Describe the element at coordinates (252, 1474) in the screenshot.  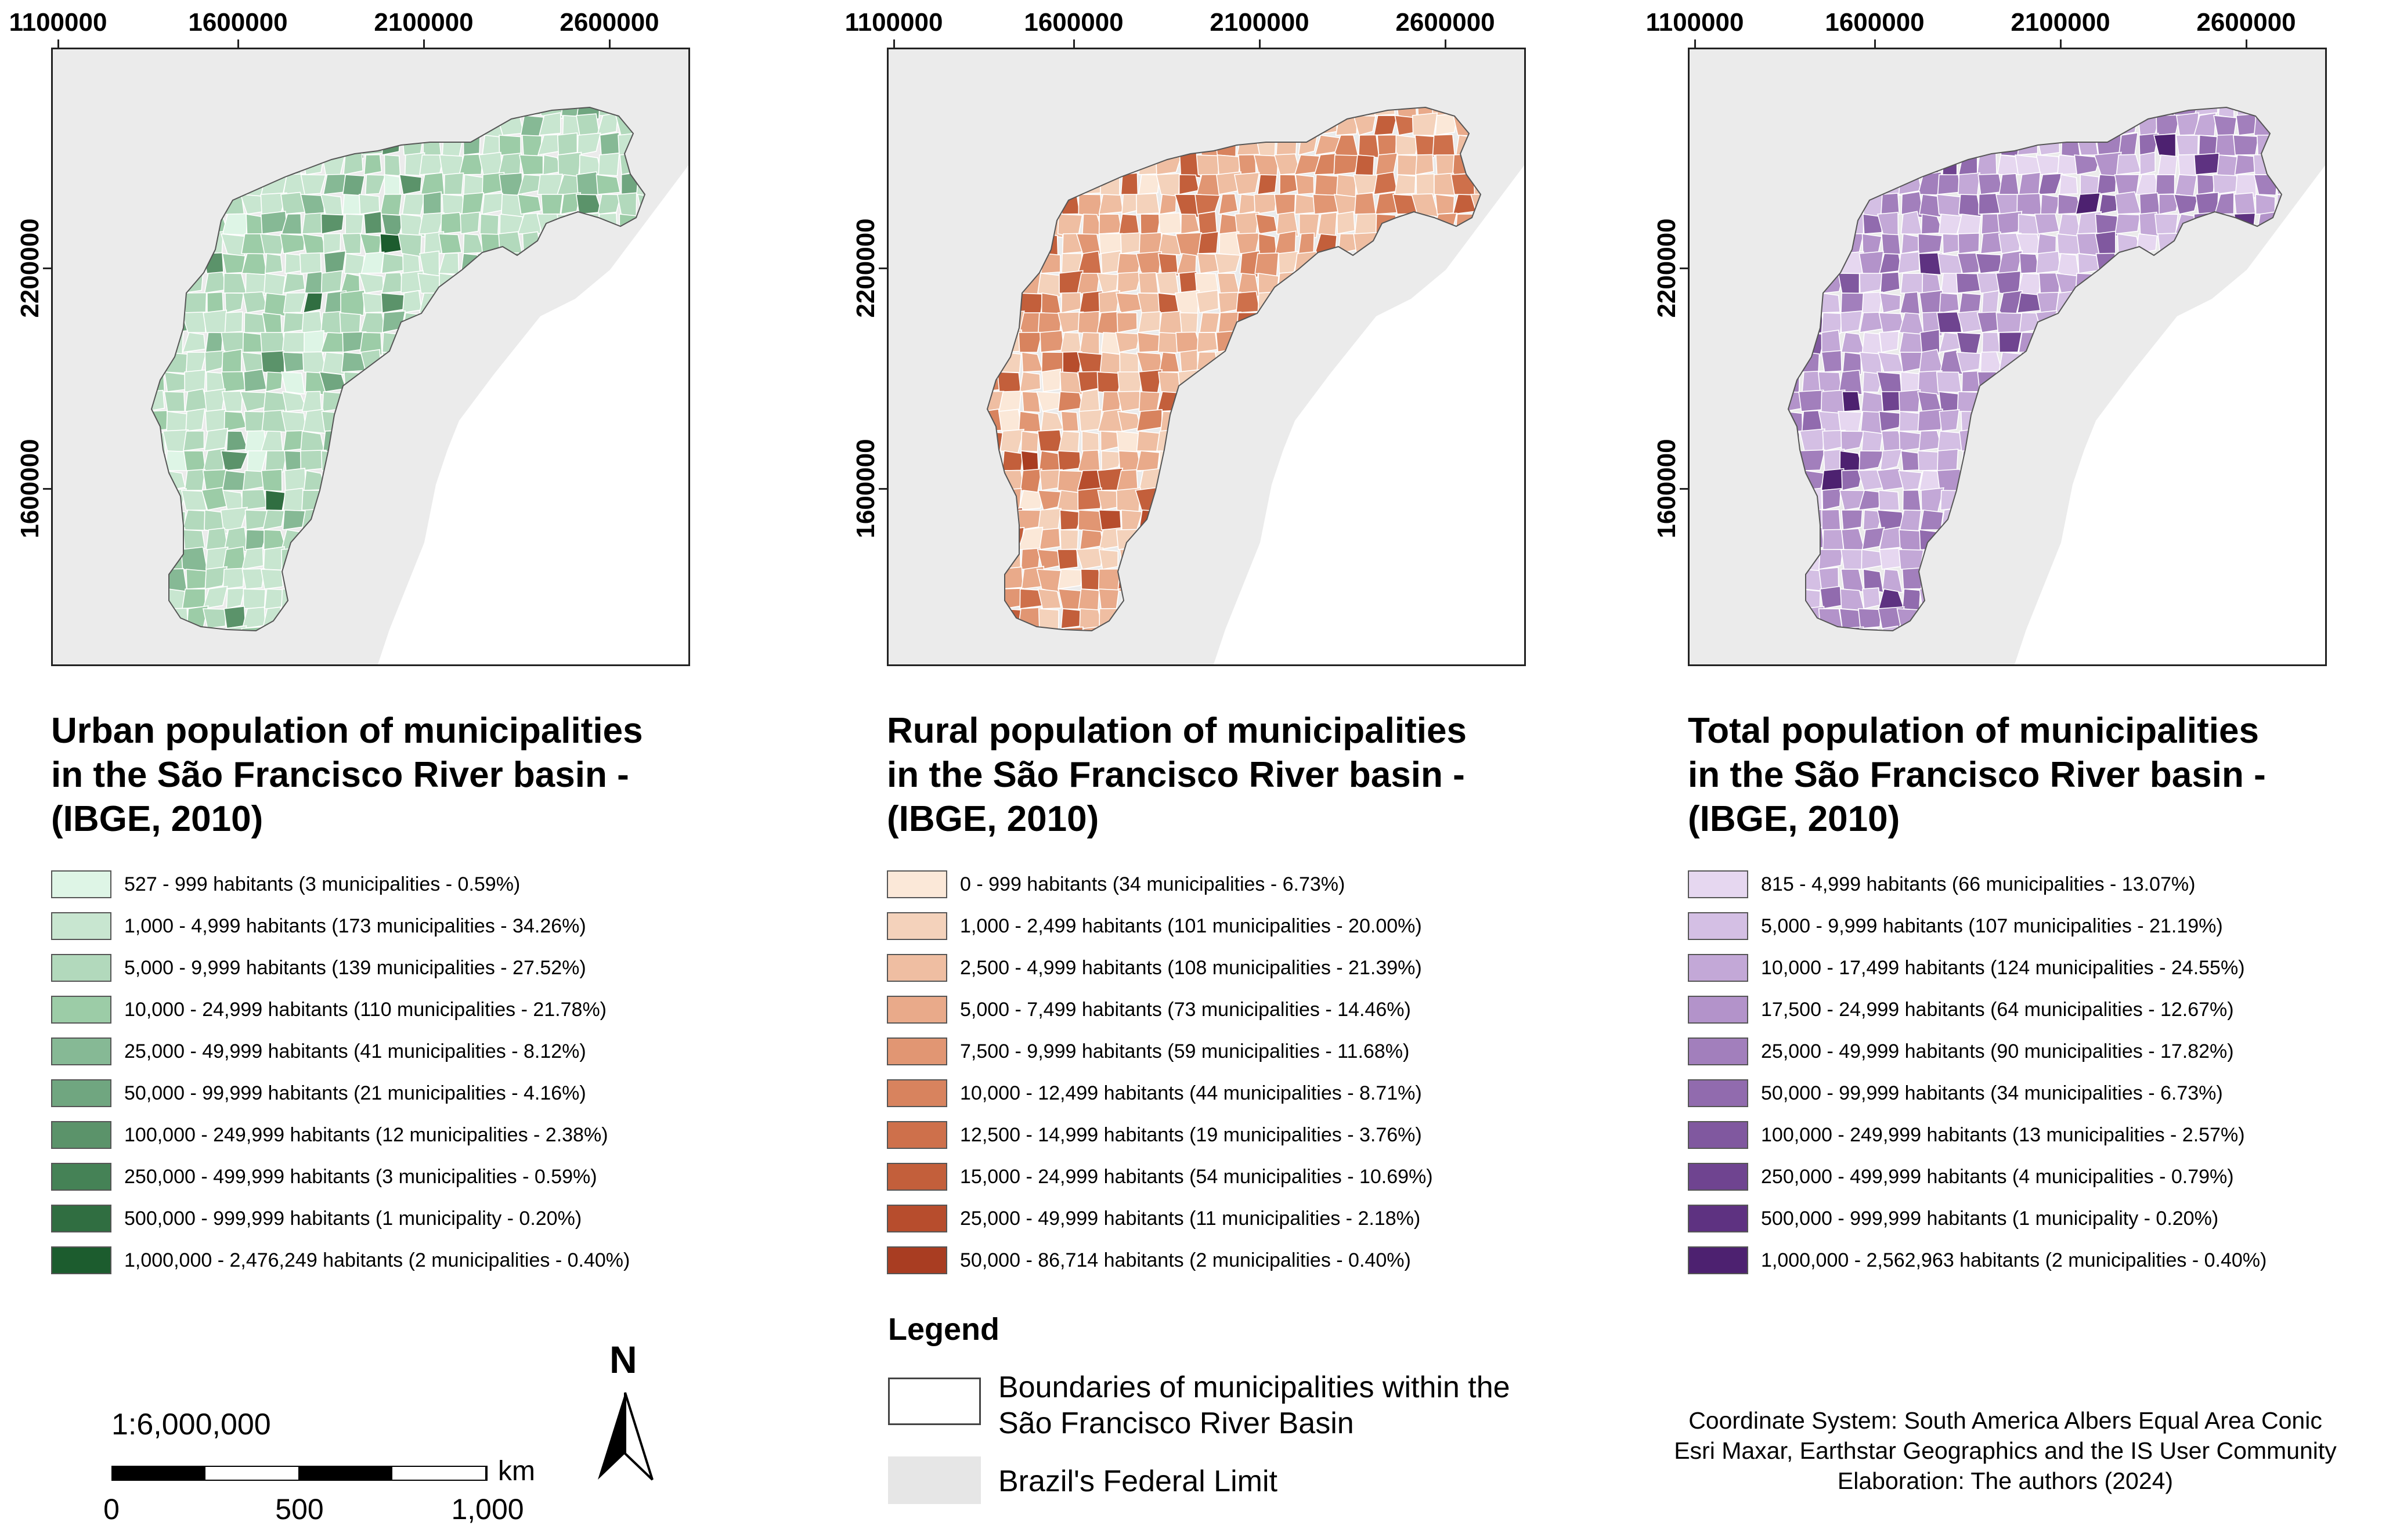
I see `scale-segment` at that location.